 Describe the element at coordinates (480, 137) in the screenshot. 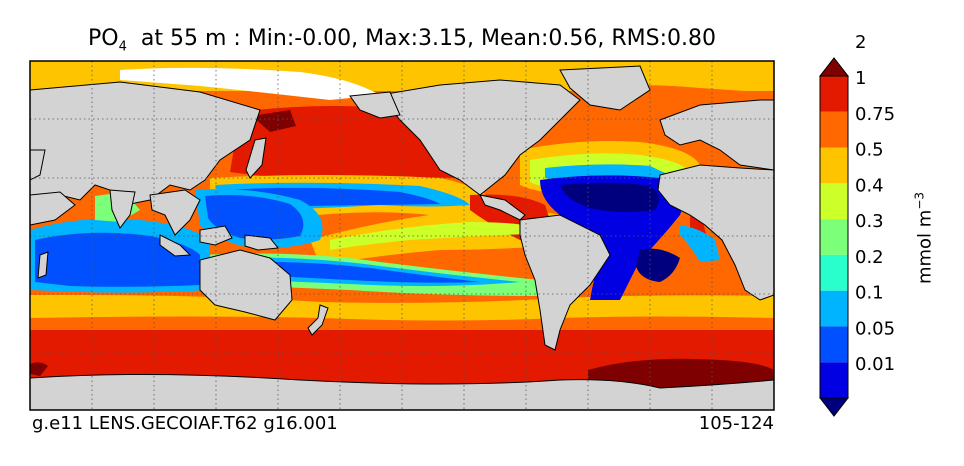

I see `land-north-america` at that location.